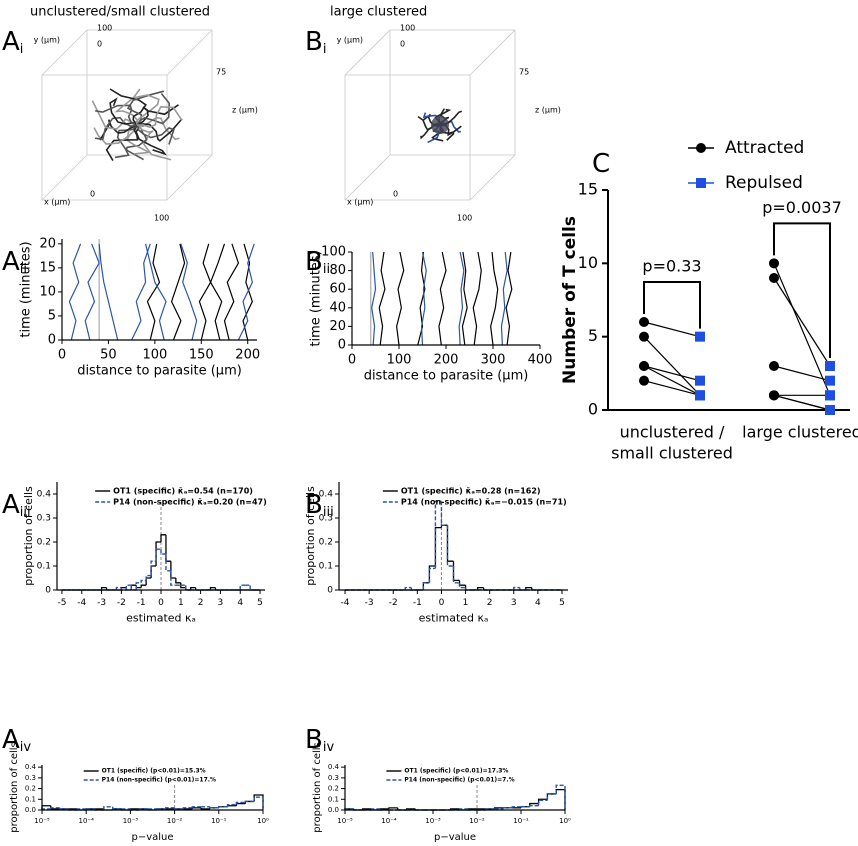 The height and width of the screenshot is (846, 858). Describe the element at coordinates (672, 453) in the screenshot. I see `x-tick-label: small clustered` at that location.